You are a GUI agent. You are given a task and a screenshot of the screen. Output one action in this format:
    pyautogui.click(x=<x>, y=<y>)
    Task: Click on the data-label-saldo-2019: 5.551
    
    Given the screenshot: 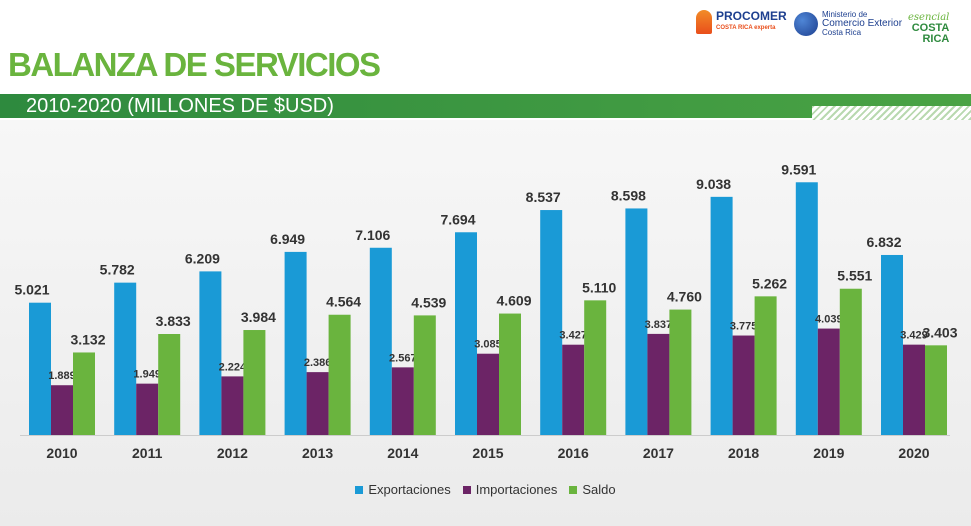 What is the action you would take?
    pyautogui.click(x=854, y=276)
    